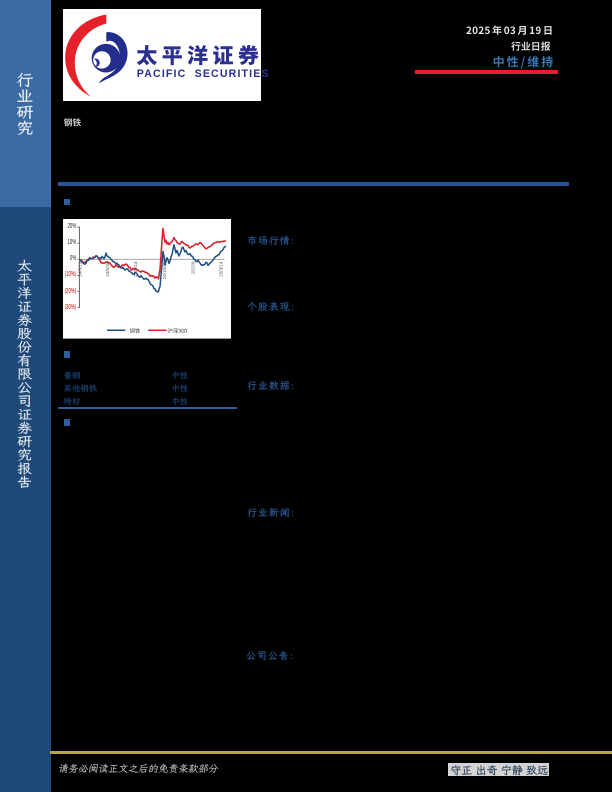 This screenshot has width=612, height=792. I want to click on svg-text: 24/10/28, so click(164, 270).